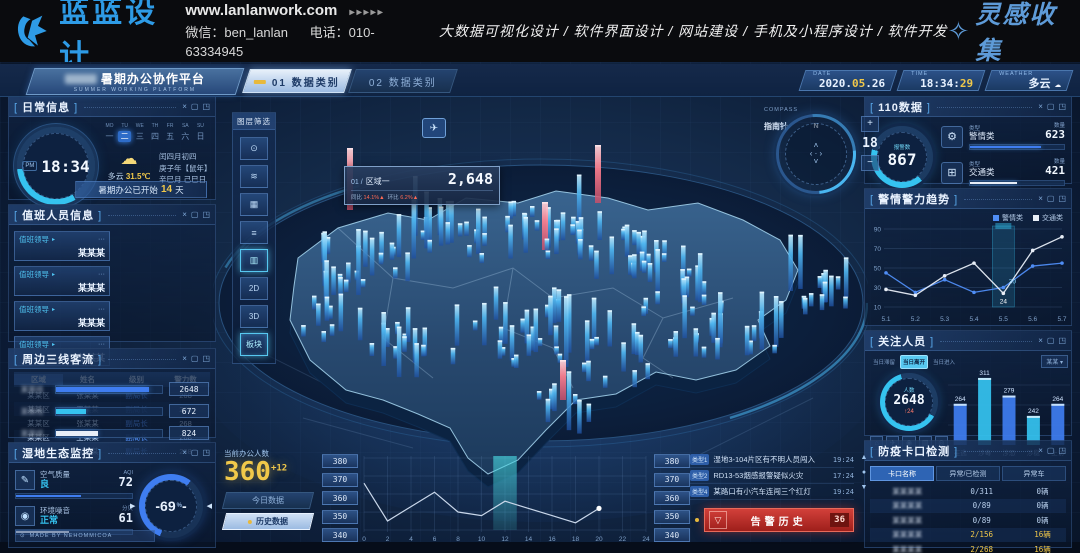  I want to click on 3d-mode-button: 3D, so click(254, 316).